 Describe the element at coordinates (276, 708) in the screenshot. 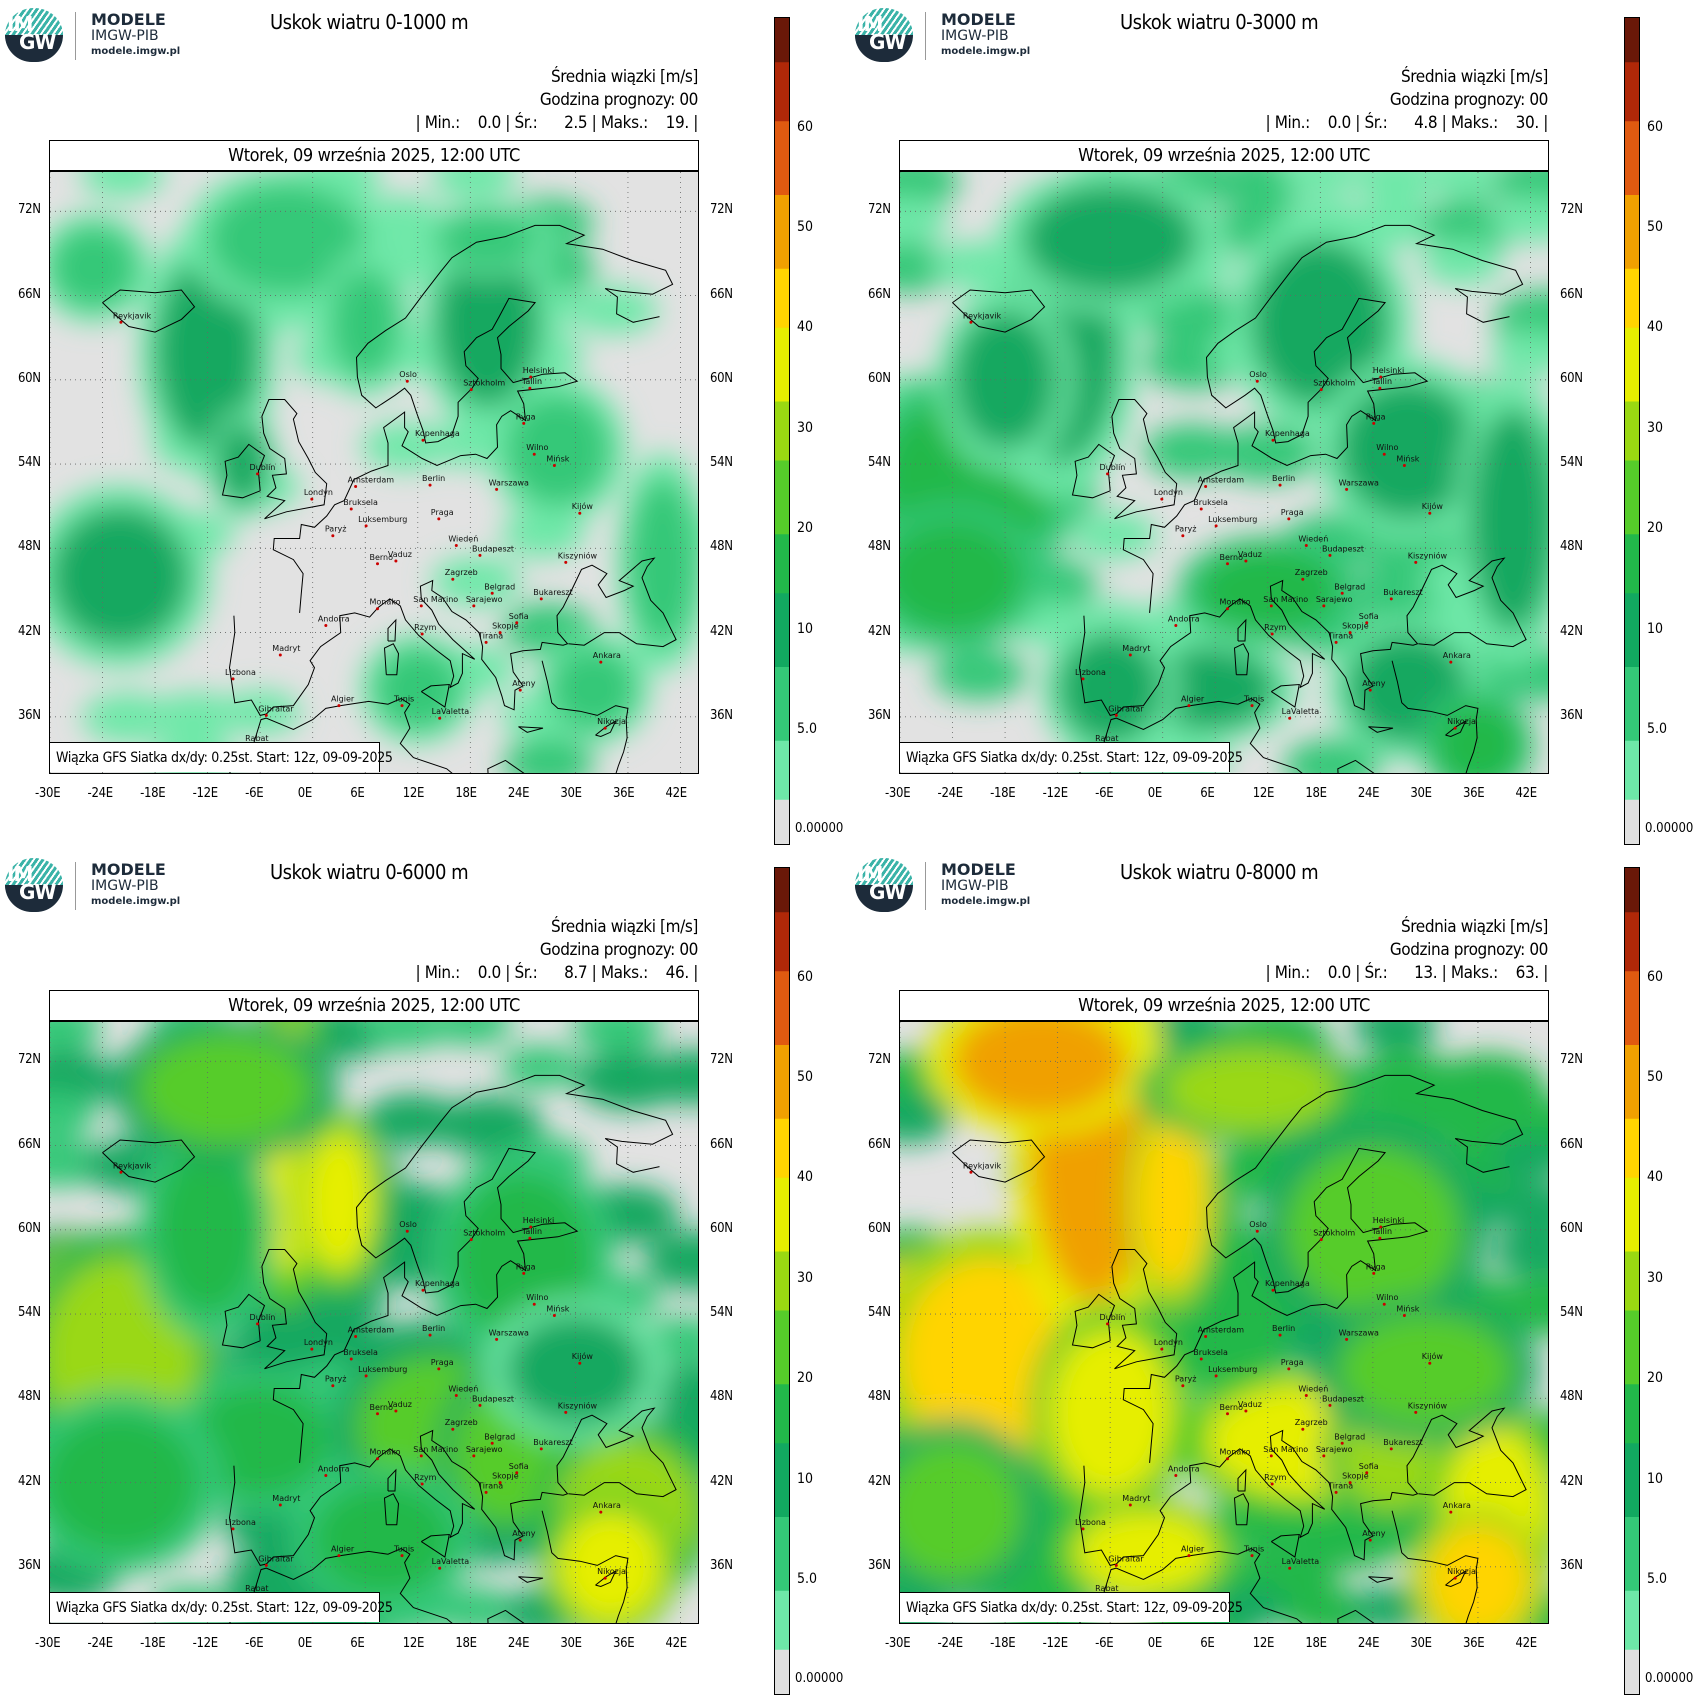

I see `city-label: Gibraltar` at that location.